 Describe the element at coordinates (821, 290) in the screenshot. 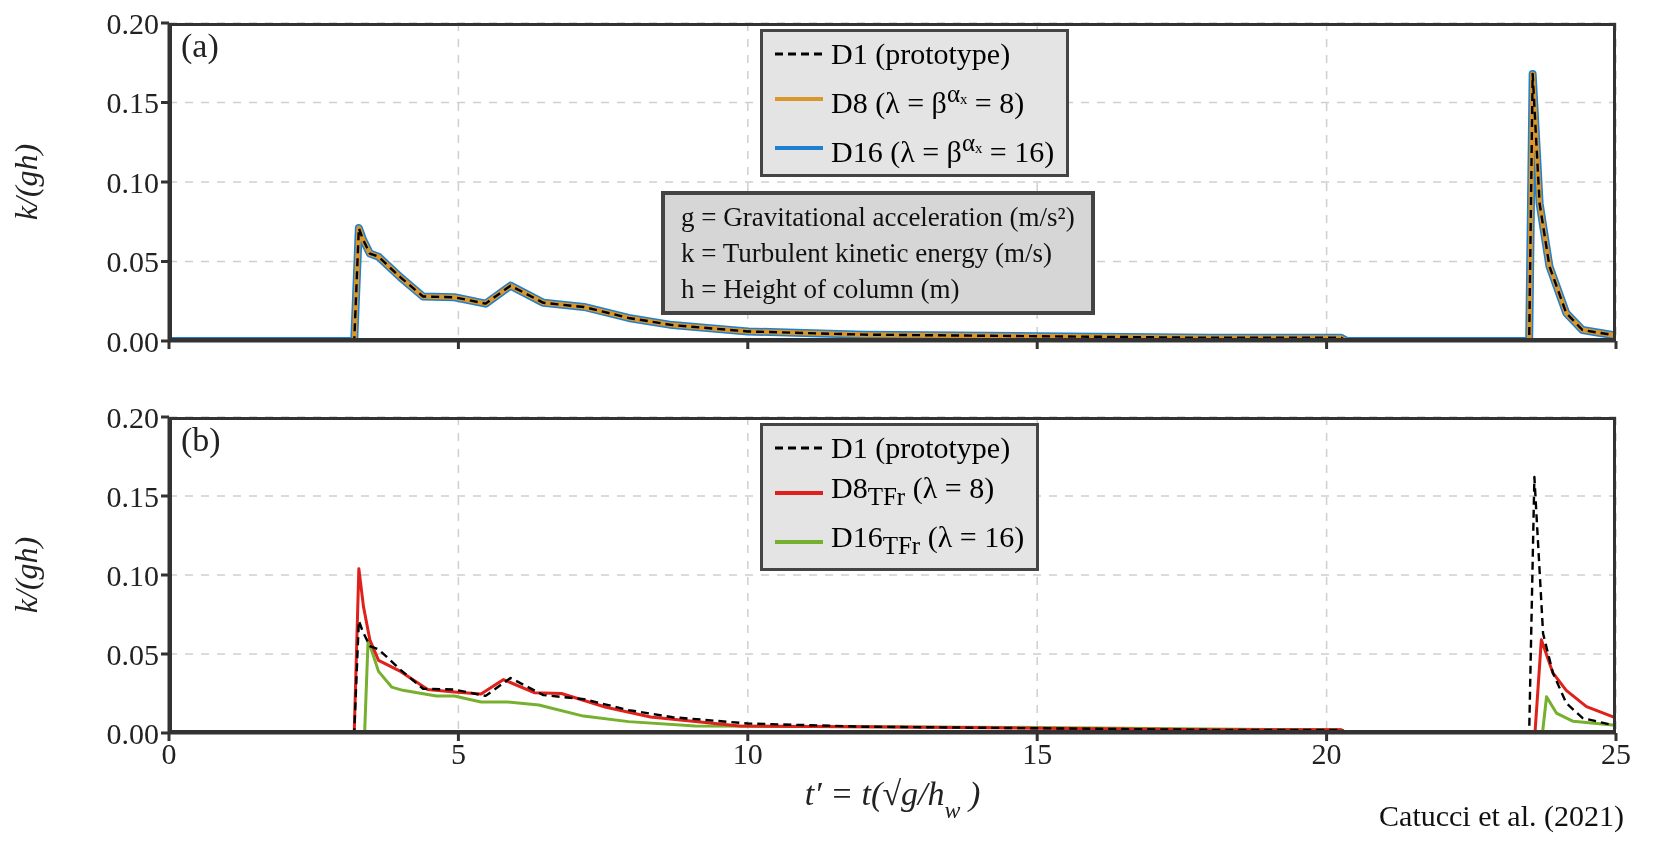

I see `annotation: h = Height of column (m)` at that location.